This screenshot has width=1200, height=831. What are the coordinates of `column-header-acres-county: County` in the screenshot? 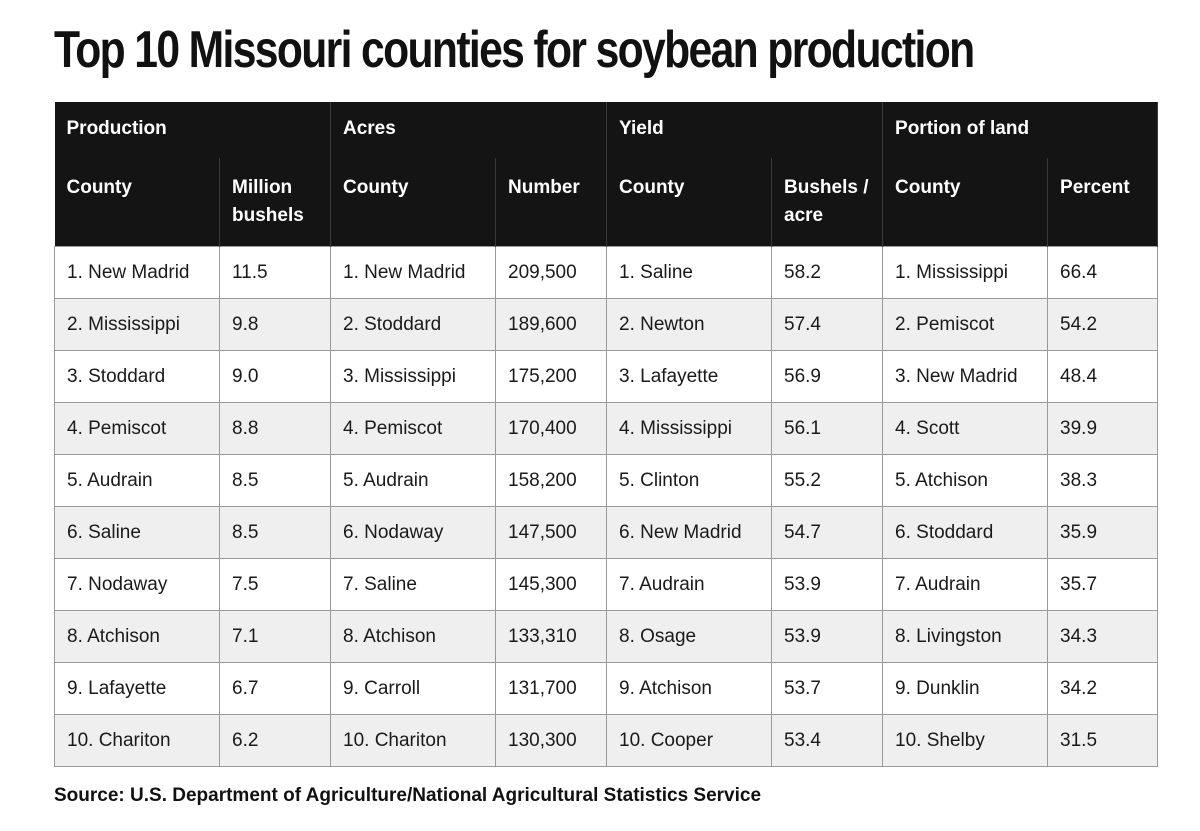 It's located at (413, 202).